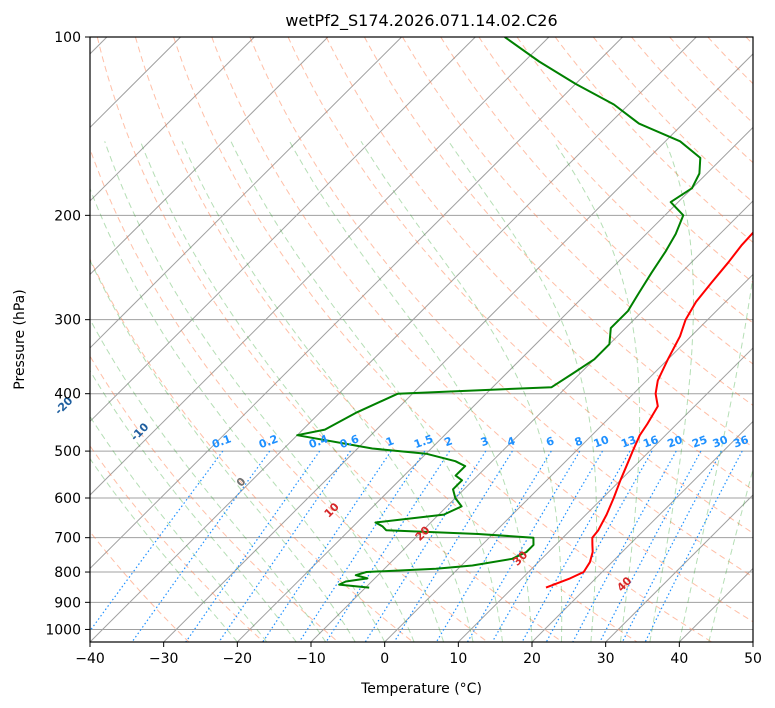  Describe the element at coordinates (485, 441) in the screenshot. I see `mixing-ratio-label: 3` at that location.